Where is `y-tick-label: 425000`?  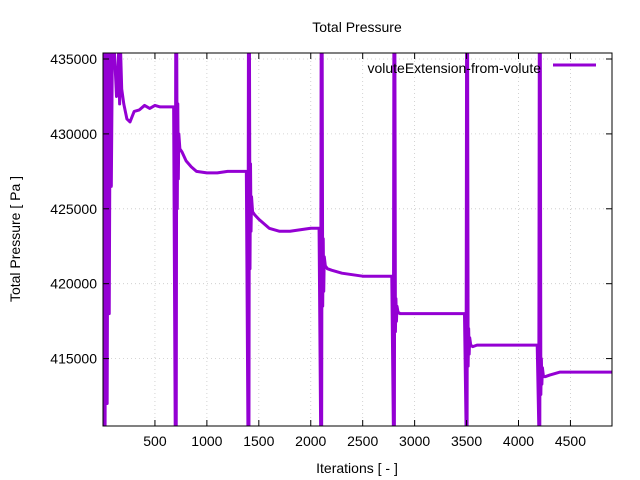 y-tick-label: 425000 is located at coordinates (73, 209).